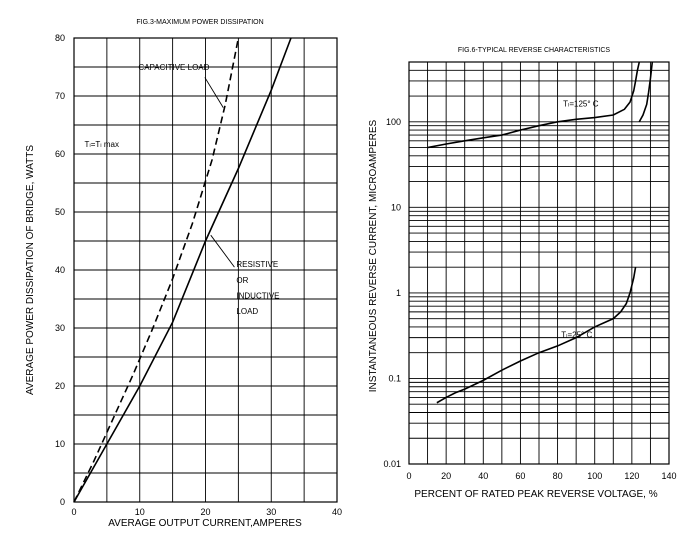  What do you see at coordinates (558, 476) in the screenshot?
I see `fig6-x-tick-label: 80` at bounding box center [558, 476].